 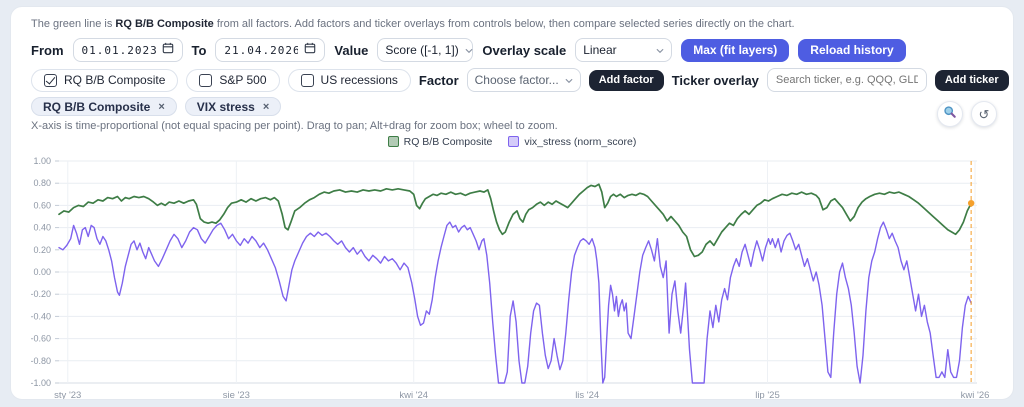 I want to click on svg-text: -0.60, so click(x=41, y=339).